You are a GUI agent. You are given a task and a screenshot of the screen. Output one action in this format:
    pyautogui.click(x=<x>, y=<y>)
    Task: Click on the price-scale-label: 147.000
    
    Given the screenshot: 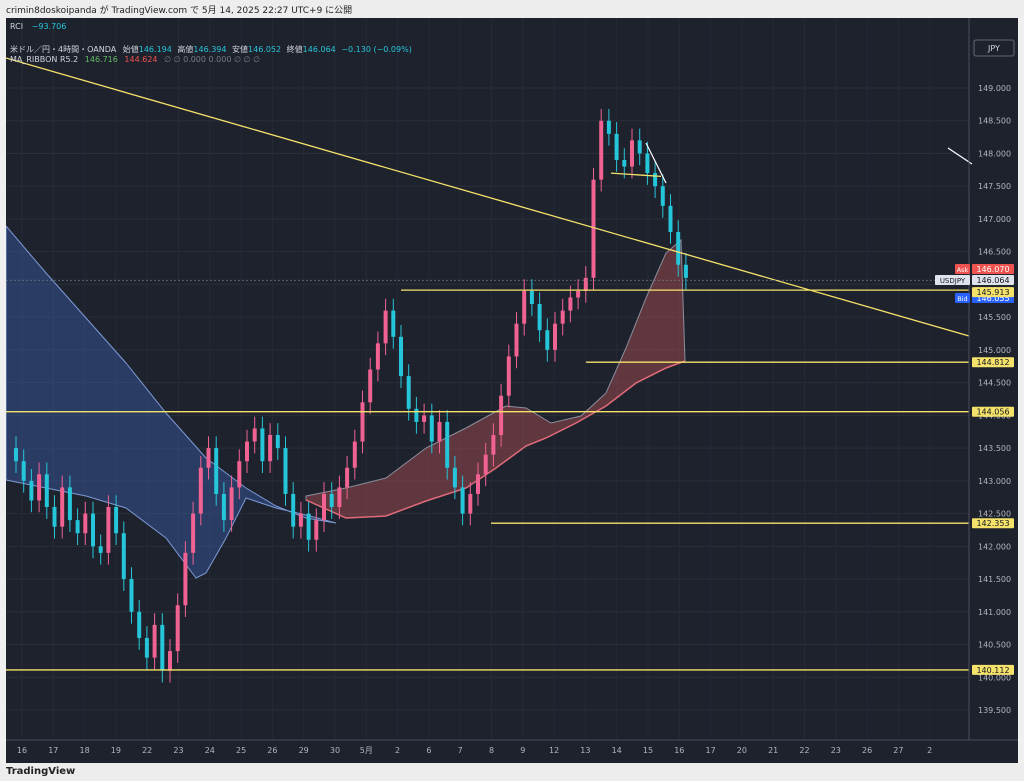 What is the action you would take?
    pyautogui.click(x=994, y=219)
    